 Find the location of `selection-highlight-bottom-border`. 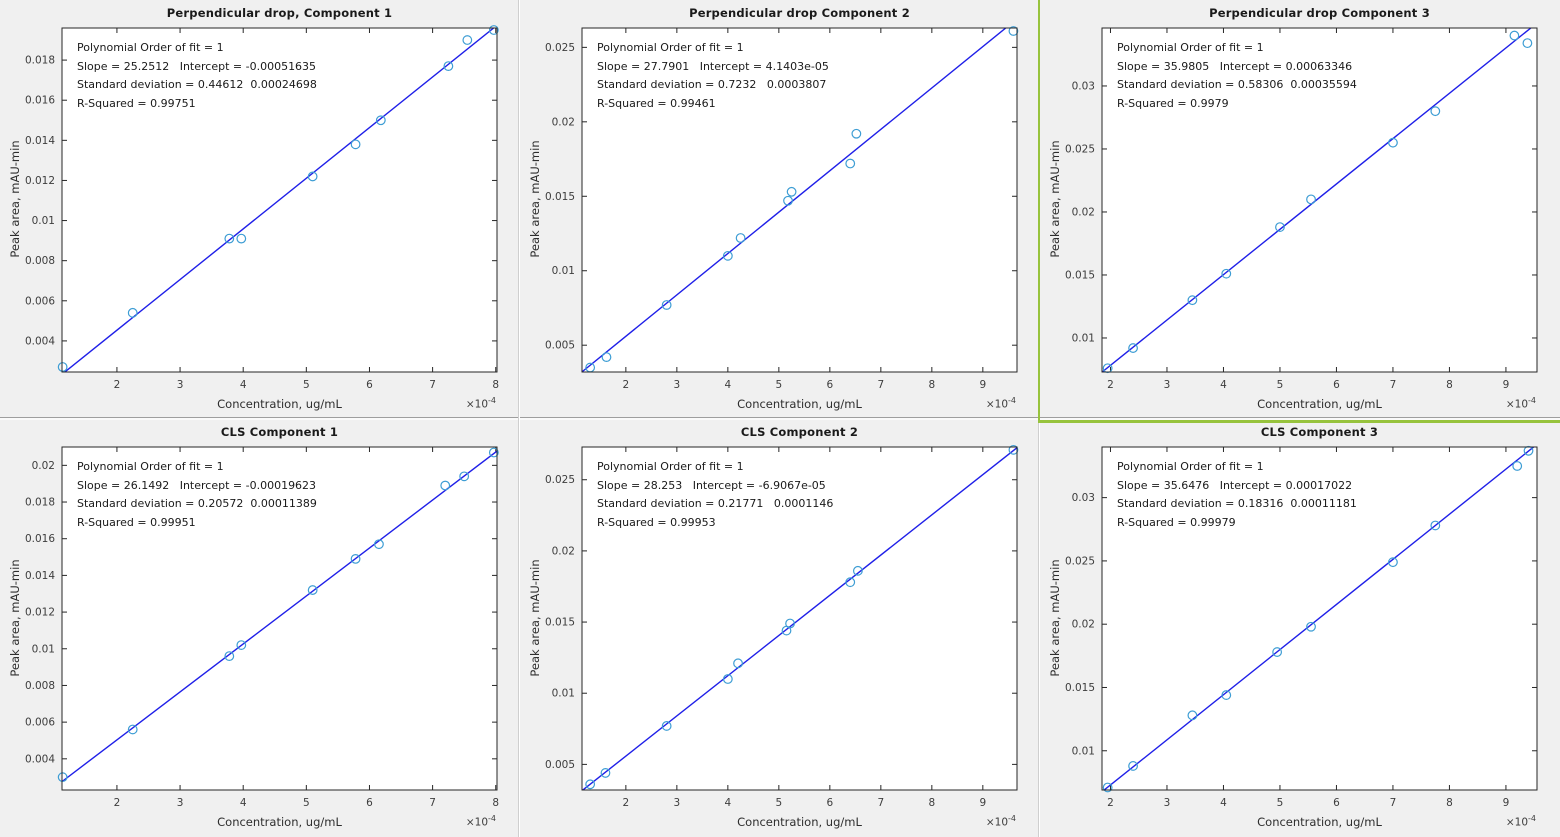

selection-highlight-bottom-border is located at coordinates (1299, 421).